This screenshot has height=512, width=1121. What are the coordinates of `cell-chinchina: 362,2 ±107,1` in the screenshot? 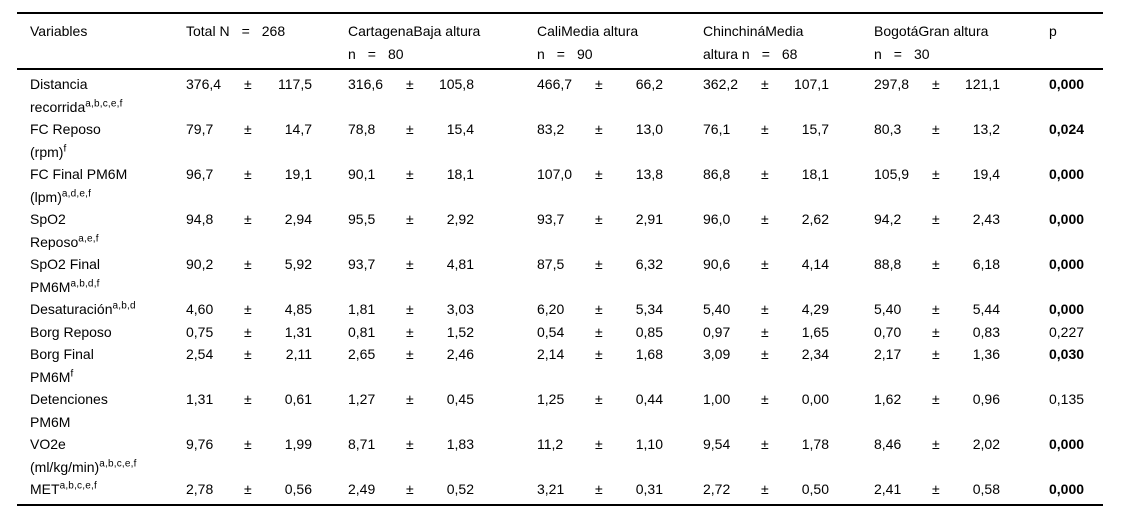 It's located at (788, 84).